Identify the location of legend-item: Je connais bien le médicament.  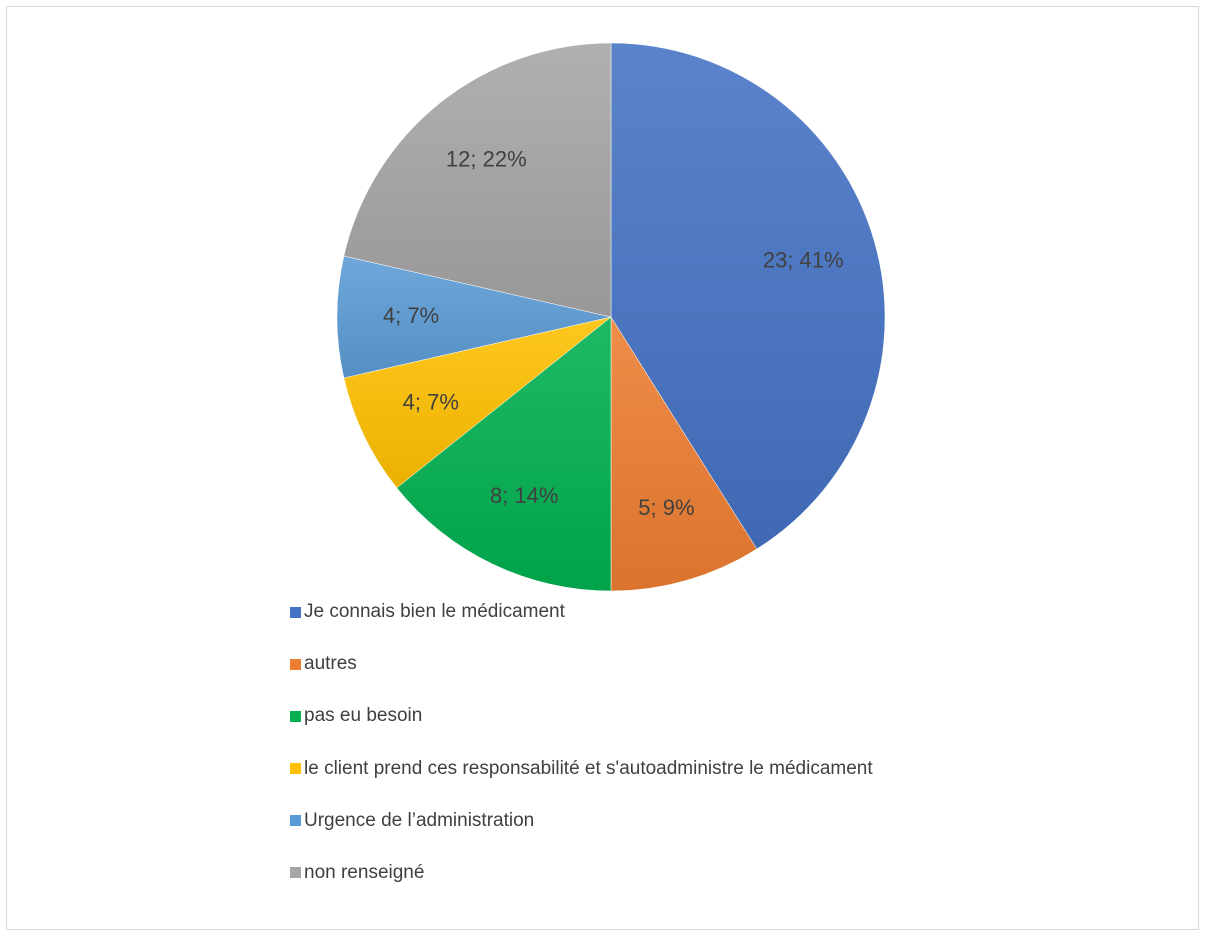
(581, 612).